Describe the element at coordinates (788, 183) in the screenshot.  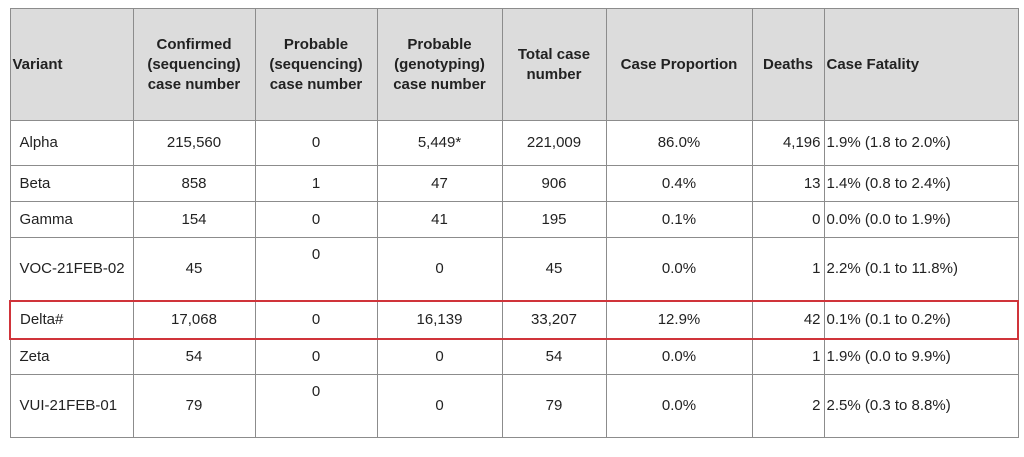
I see `cell-deaths: 13` at that location.